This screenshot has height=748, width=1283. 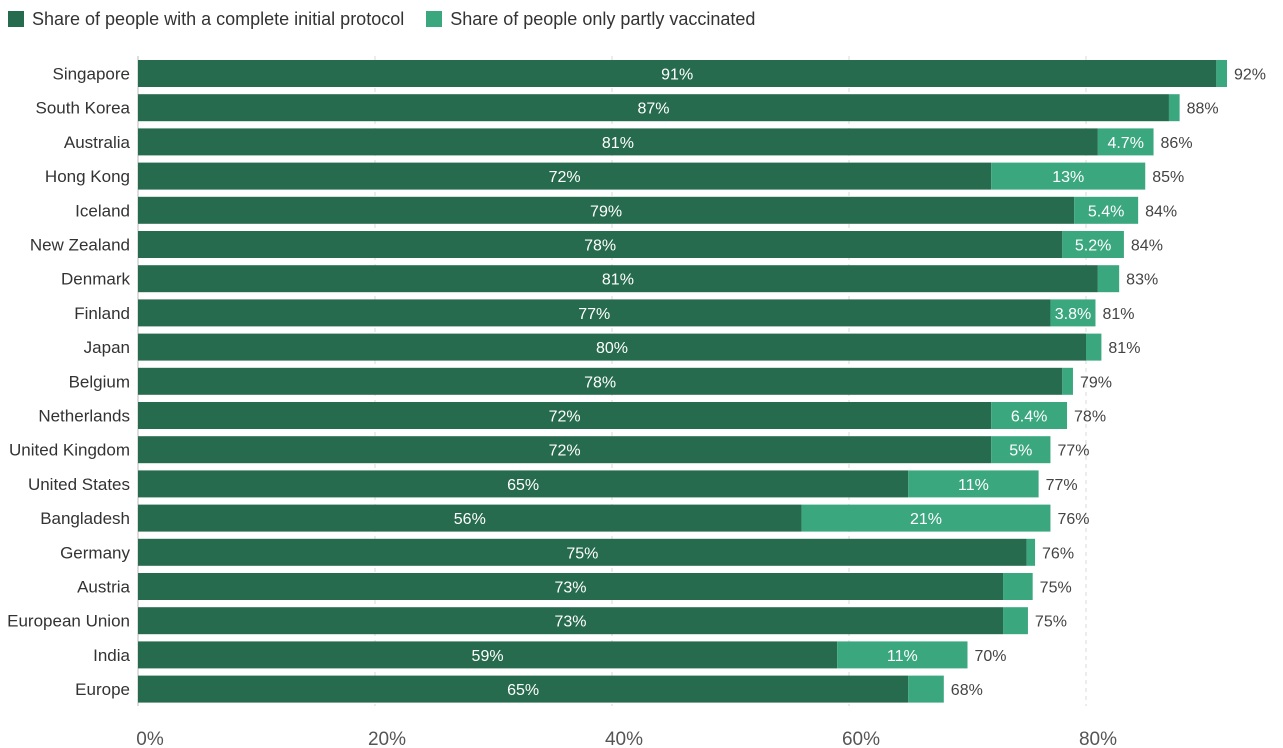 I want to click on category-label: Bangladesh, so click(x=85, y=518).